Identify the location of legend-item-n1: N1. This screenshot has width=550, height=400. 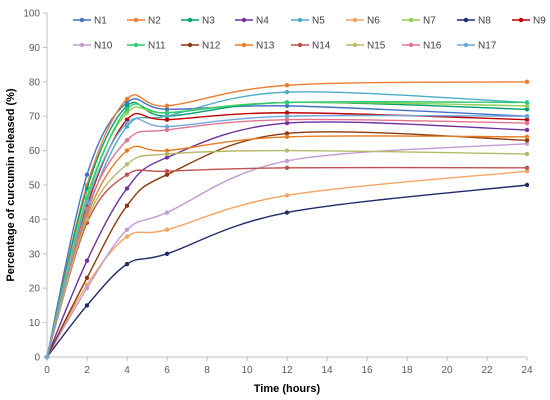
(90, 21).